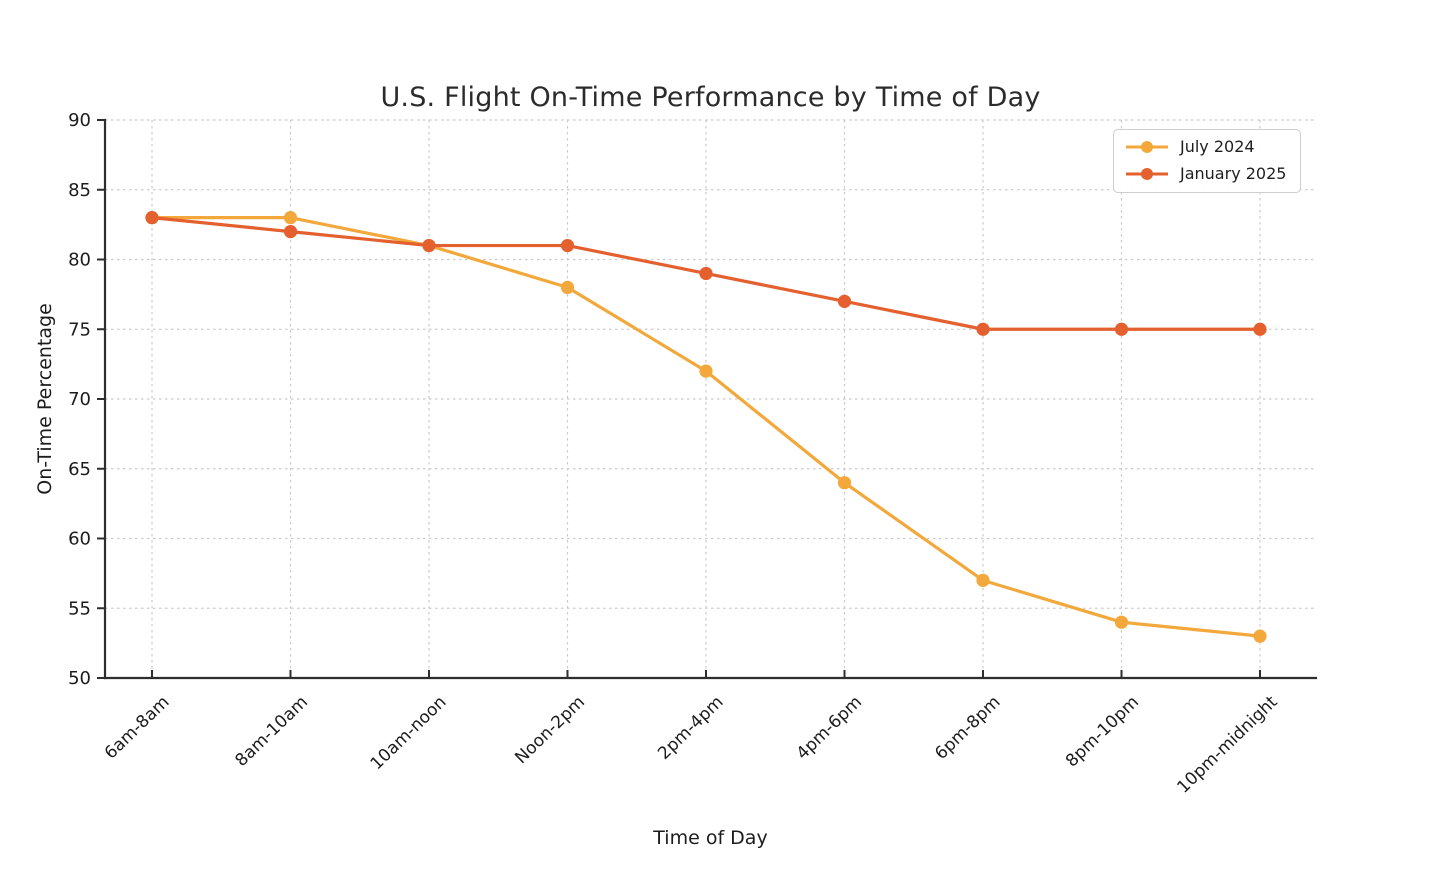 The image size is (1456, 880). I want to click on data-point-january-2025-6pm-8pm, so click(983, 329).